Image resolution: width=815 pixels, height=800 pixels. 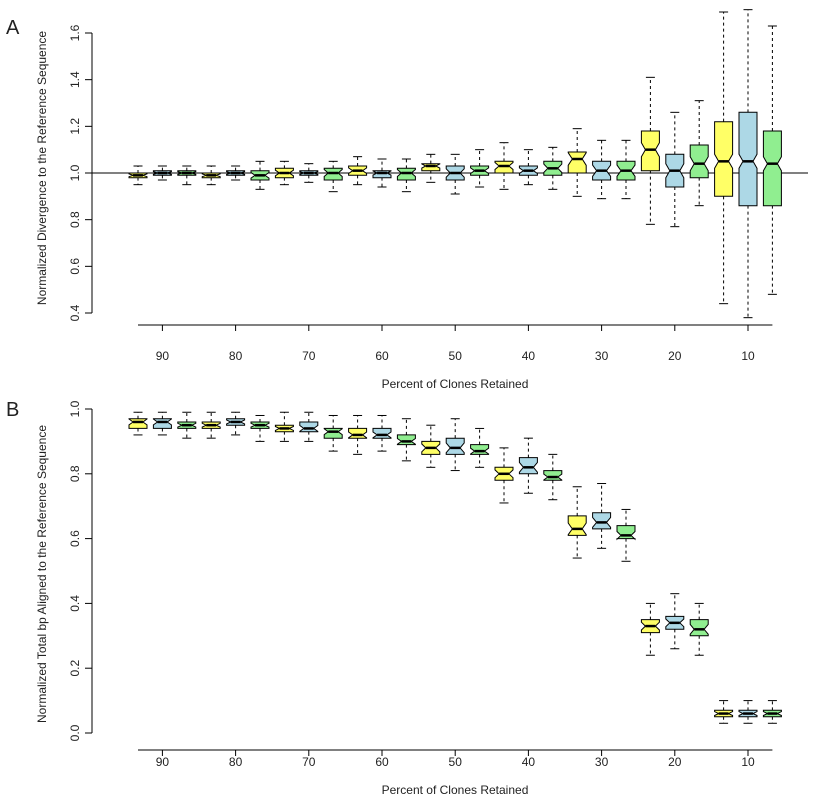 What do you see at coordinates (13, 28) in the screenshot?
I see `panel-a-label: A` at bounding box center [13, 28].